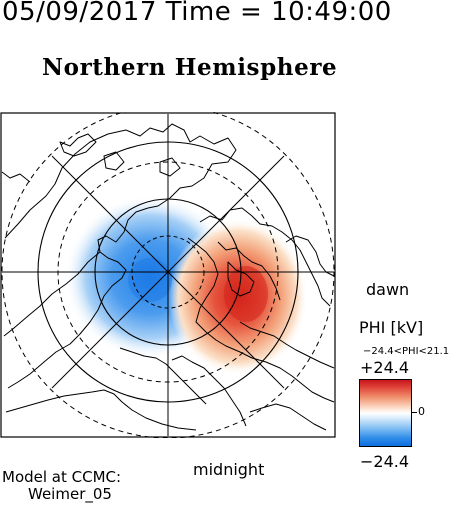  Describe the element at coordinates (414, 412) in the screenshot. I see `colorbar-zero-tick` at that location.